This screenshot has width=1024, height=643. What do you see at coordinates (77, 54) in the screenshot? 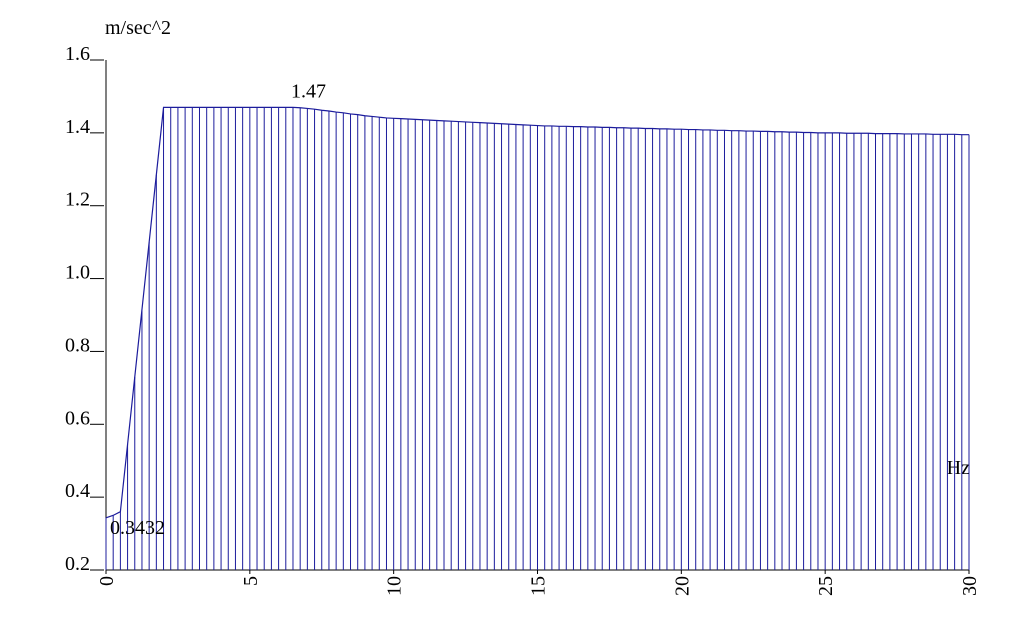
I see `y-tick-label: 1.6` at bounding box center [77, 54].